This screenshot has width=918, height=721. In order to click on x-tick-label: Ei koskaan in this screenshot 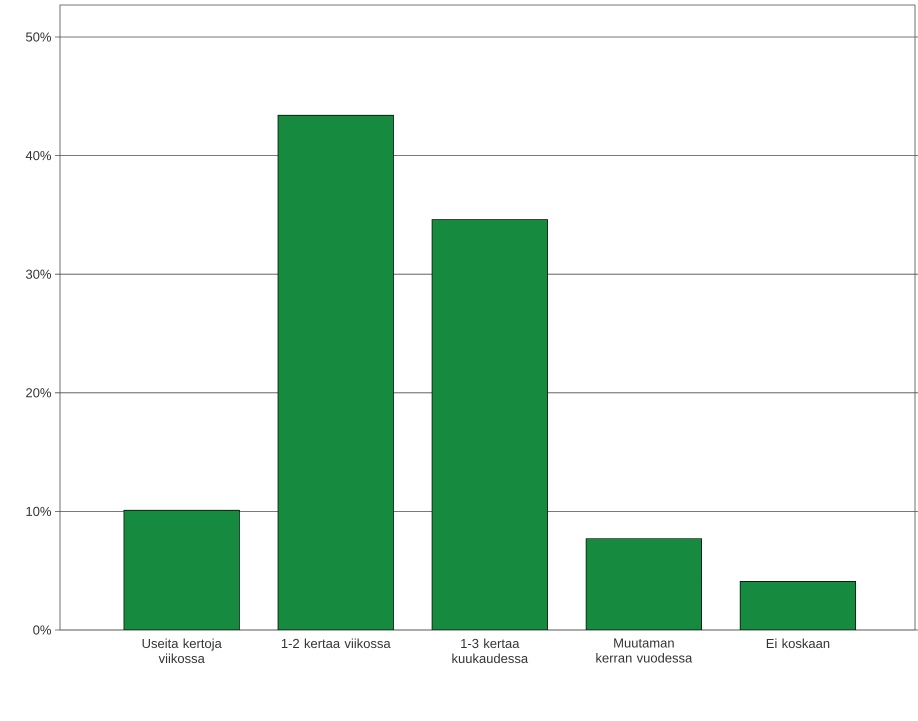, I will do `click(798, 643)`.